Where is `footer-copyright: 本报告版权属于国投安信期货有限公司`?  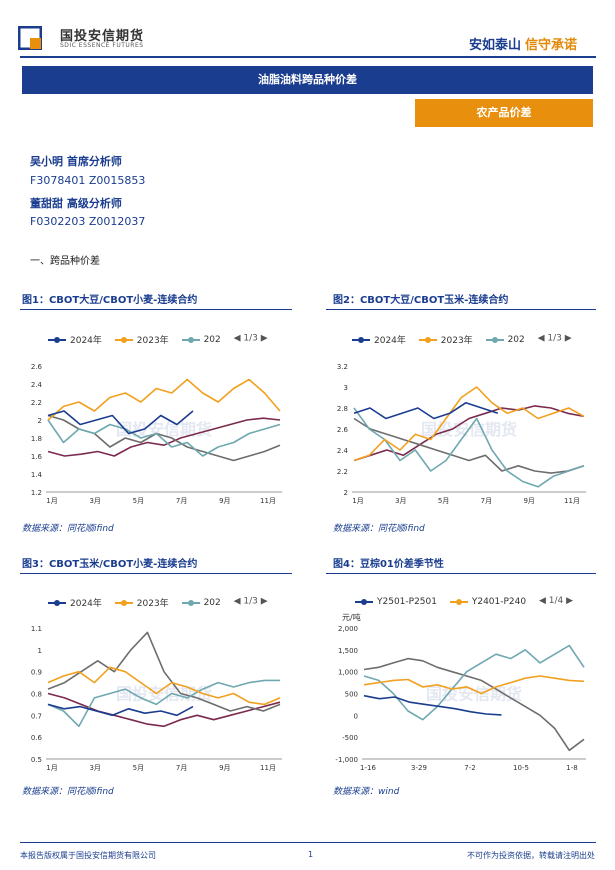
footer-copyright: 本报告版权属于国投安信期货有限公司 is located at coordinates (88, 855).